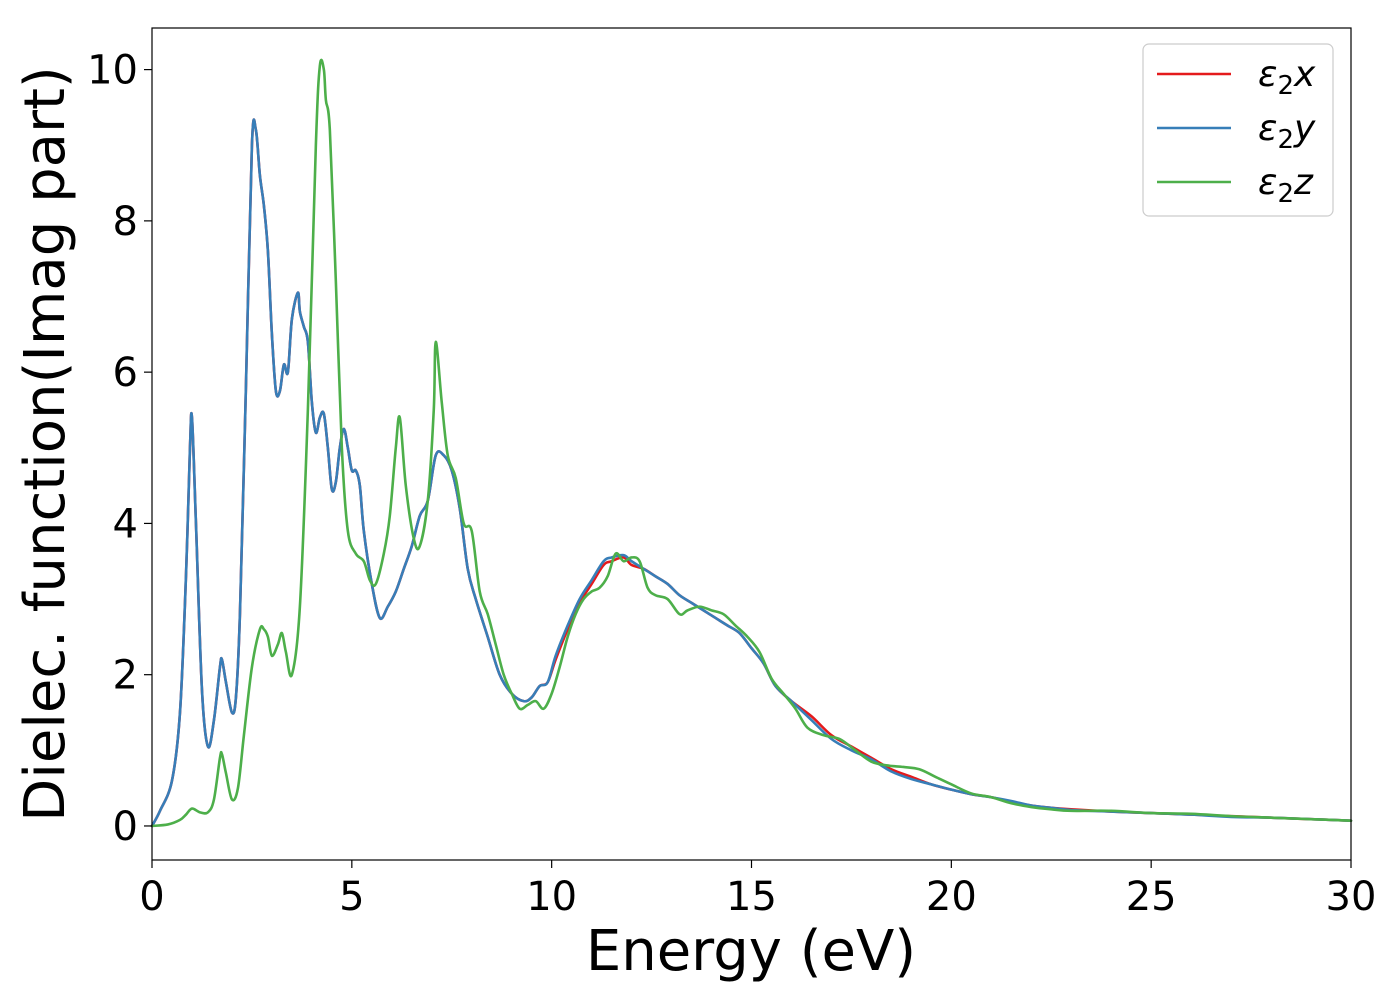 The width and height of the screenshot is (1400, 1000). What do you see at coordinates (551, 897) in the screenshot?
I see `x-tick-label: 10` at bounding box center [551, 897].